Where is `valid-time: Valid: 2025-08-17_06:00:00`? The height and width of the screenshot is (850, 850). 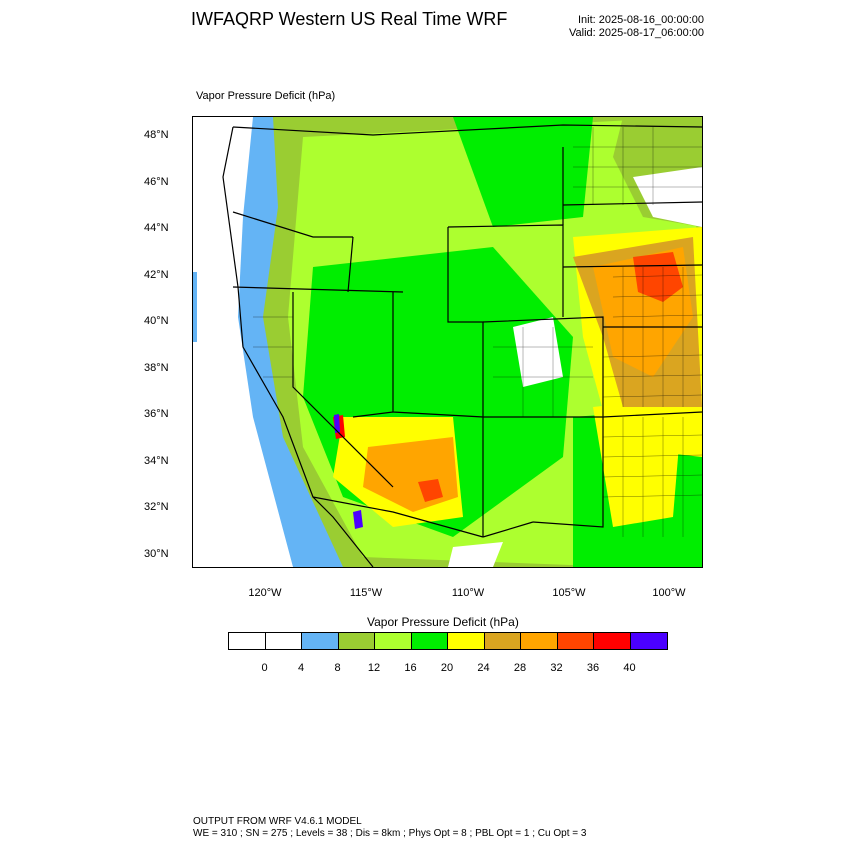
valid-time: Valid: 2025-08-17_06:00:00 is located at coordinates (636, 33).